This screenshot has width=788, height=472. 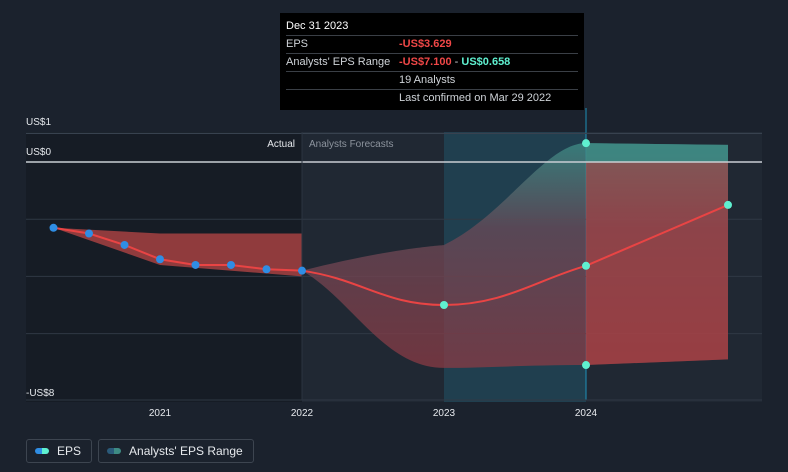 I want to click on tooltip-analysts-spacer, so click(x=342, y=80).